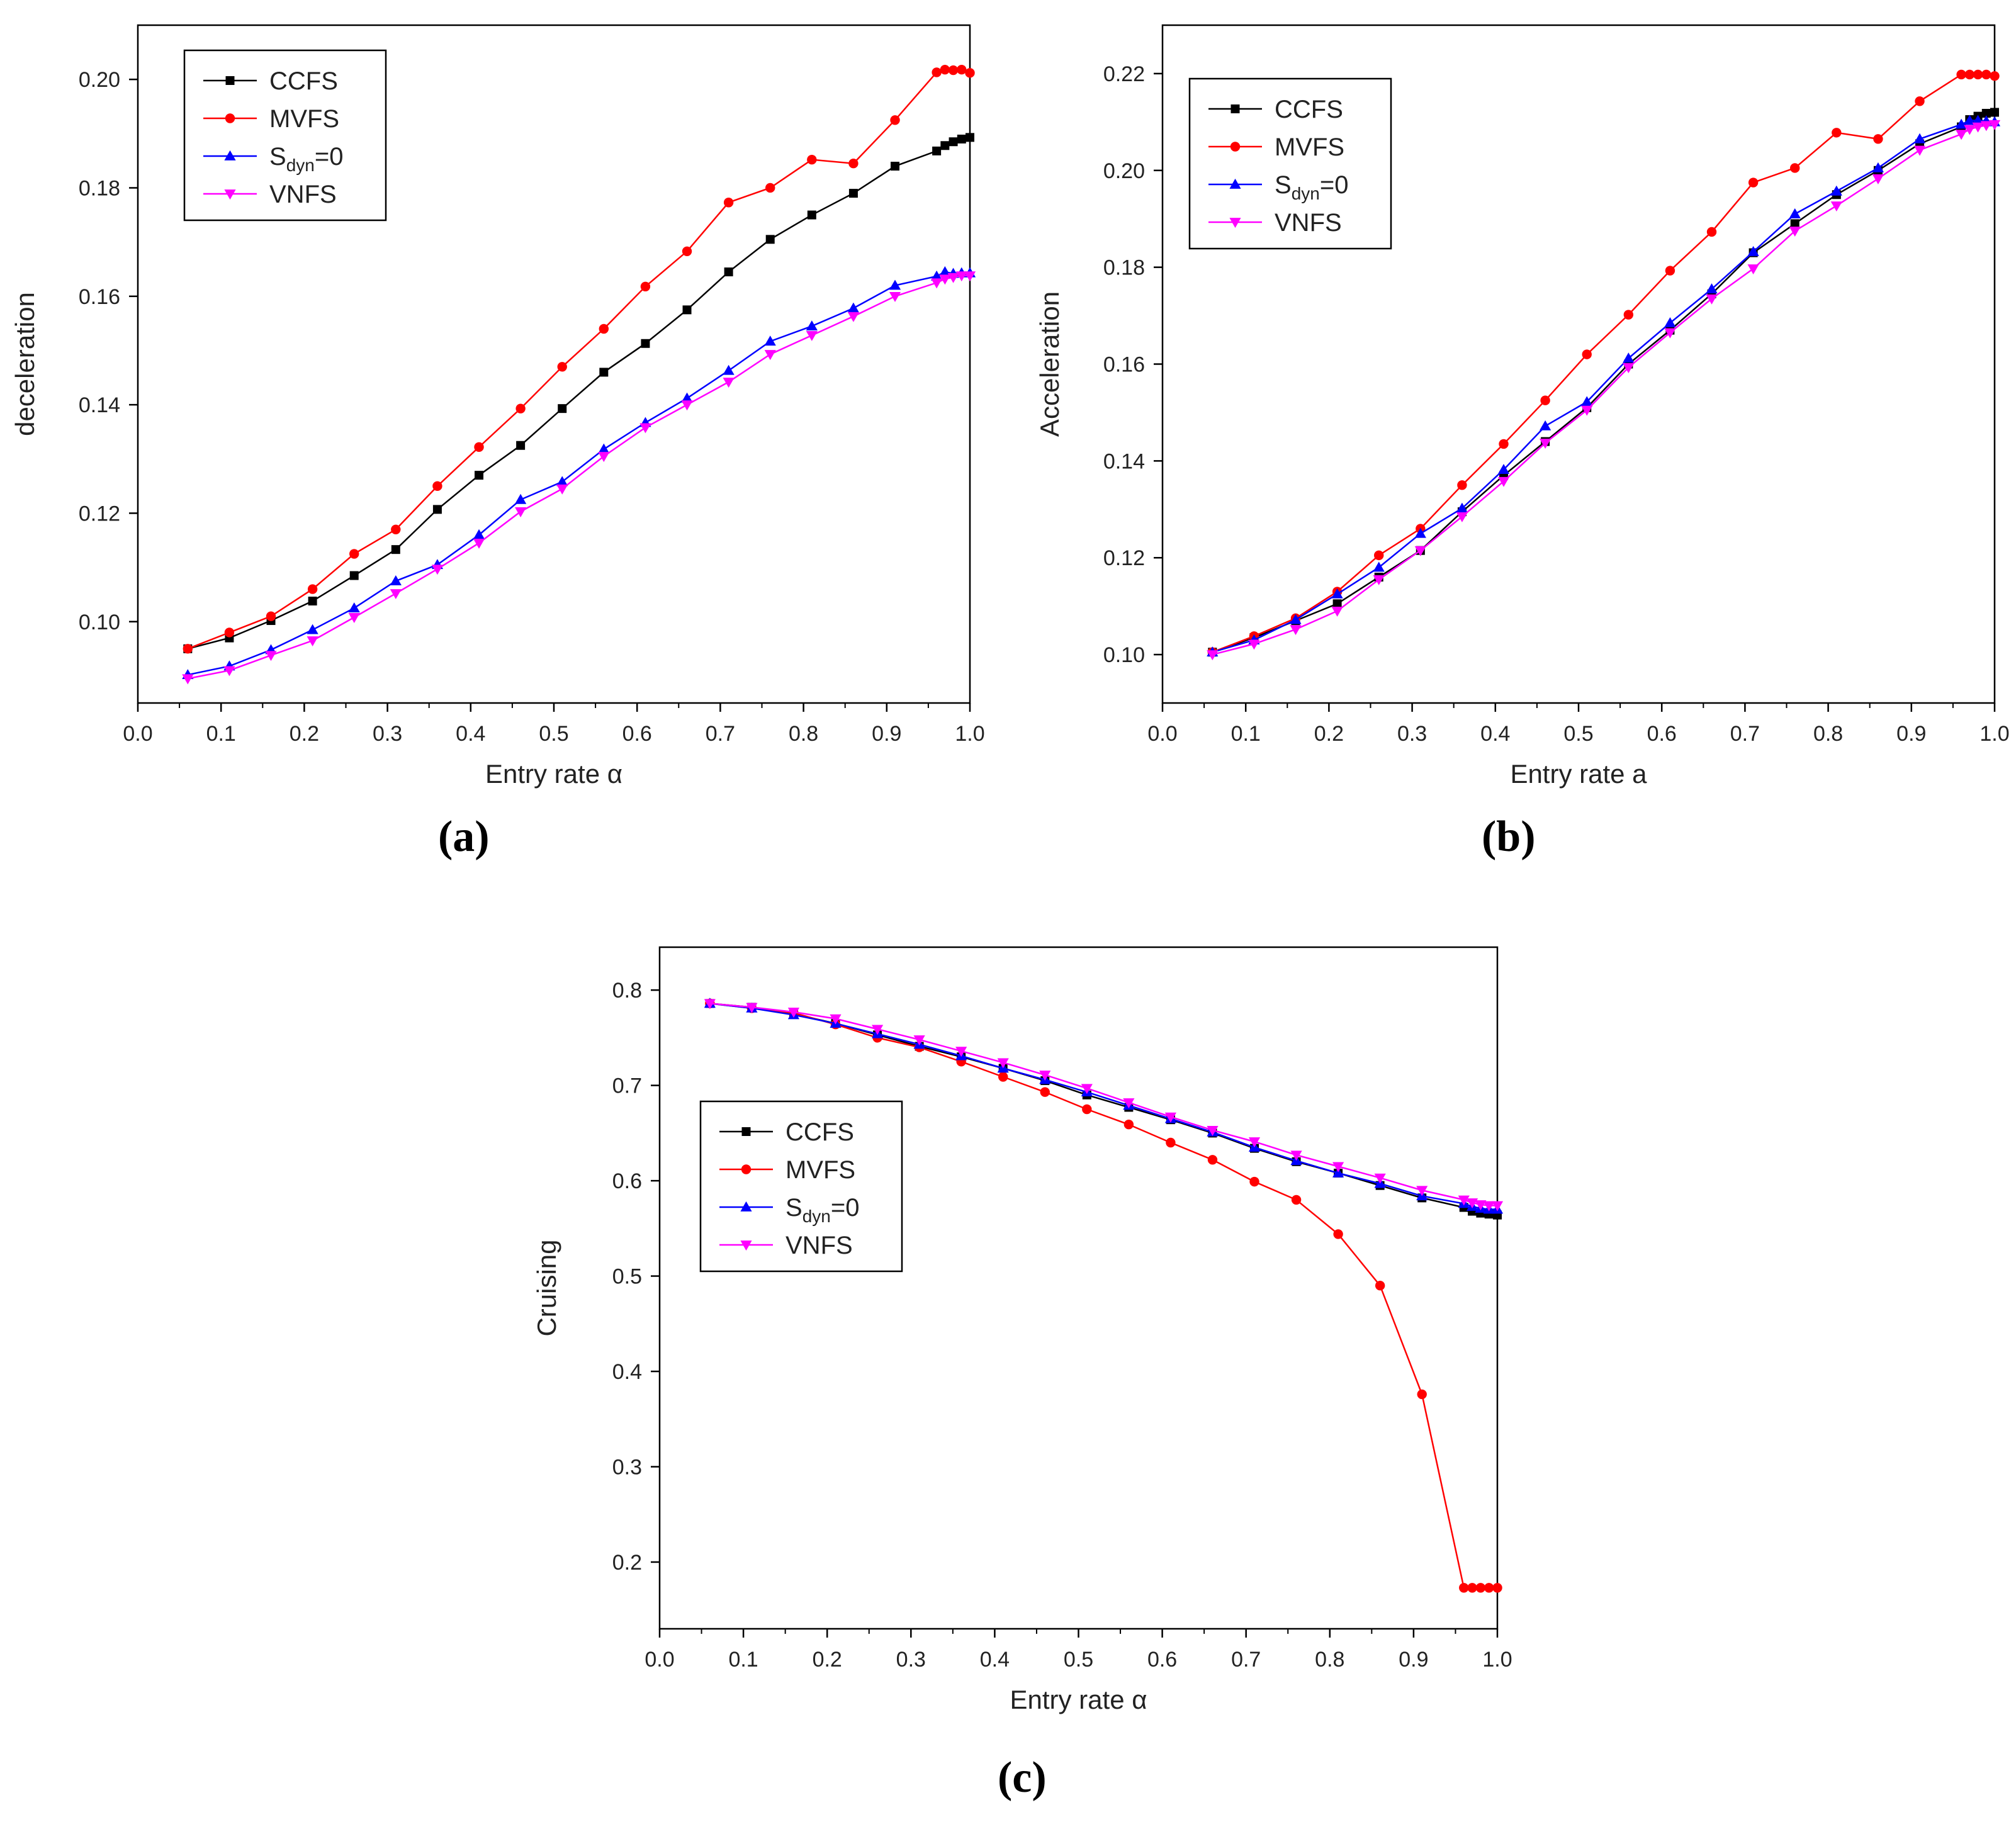 This screenshot has width=2016, height=1822. Describe the element at coordinates (746, 1245) in the screenshot. I see `chart-c-legend-marker-vnfs` at that location.